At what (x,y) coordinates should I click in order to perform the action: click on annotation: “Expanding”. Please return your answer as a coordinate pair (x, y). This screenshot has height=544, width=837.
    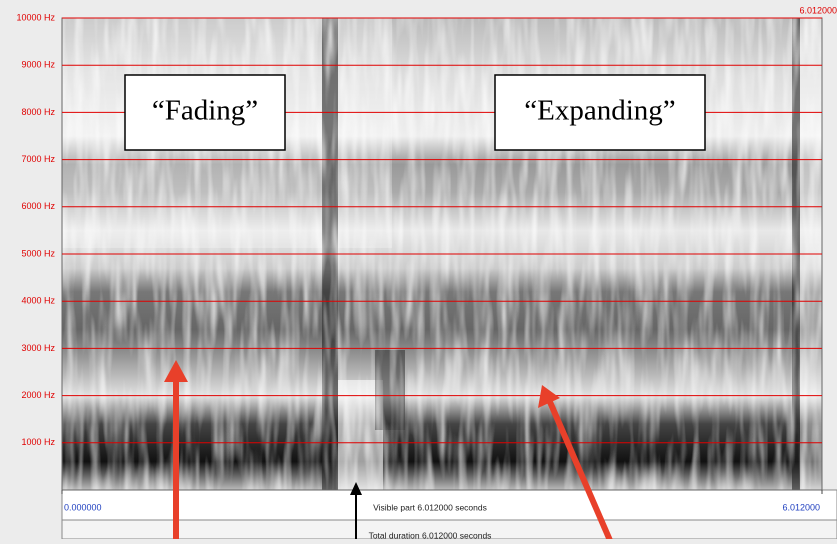
    Looking at the image, I should click on (599, 111).